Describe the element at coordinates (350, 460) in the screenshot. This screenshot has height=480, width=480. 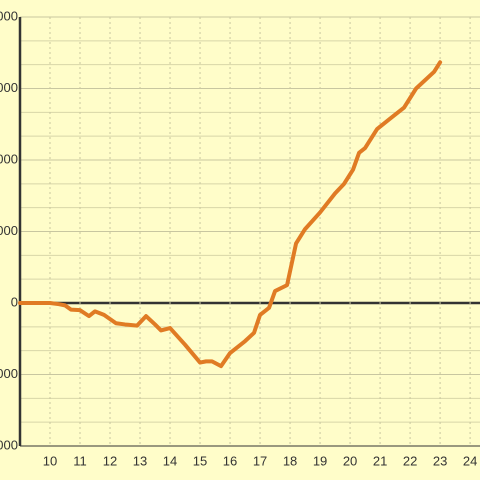
I see `x-tick-label: 20` at that location.